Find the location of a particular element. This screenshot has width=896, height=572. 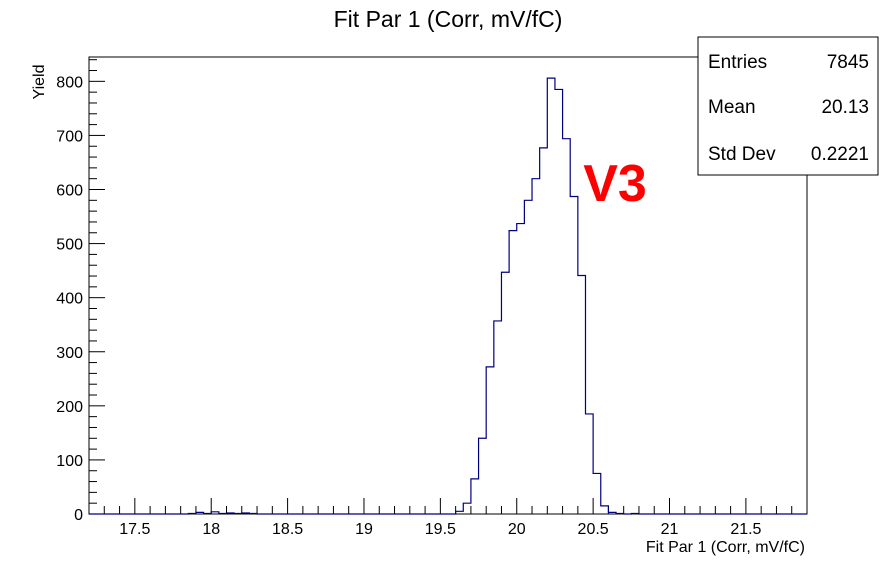

x-tick-label: 20 is located at coordinates (517, 529).